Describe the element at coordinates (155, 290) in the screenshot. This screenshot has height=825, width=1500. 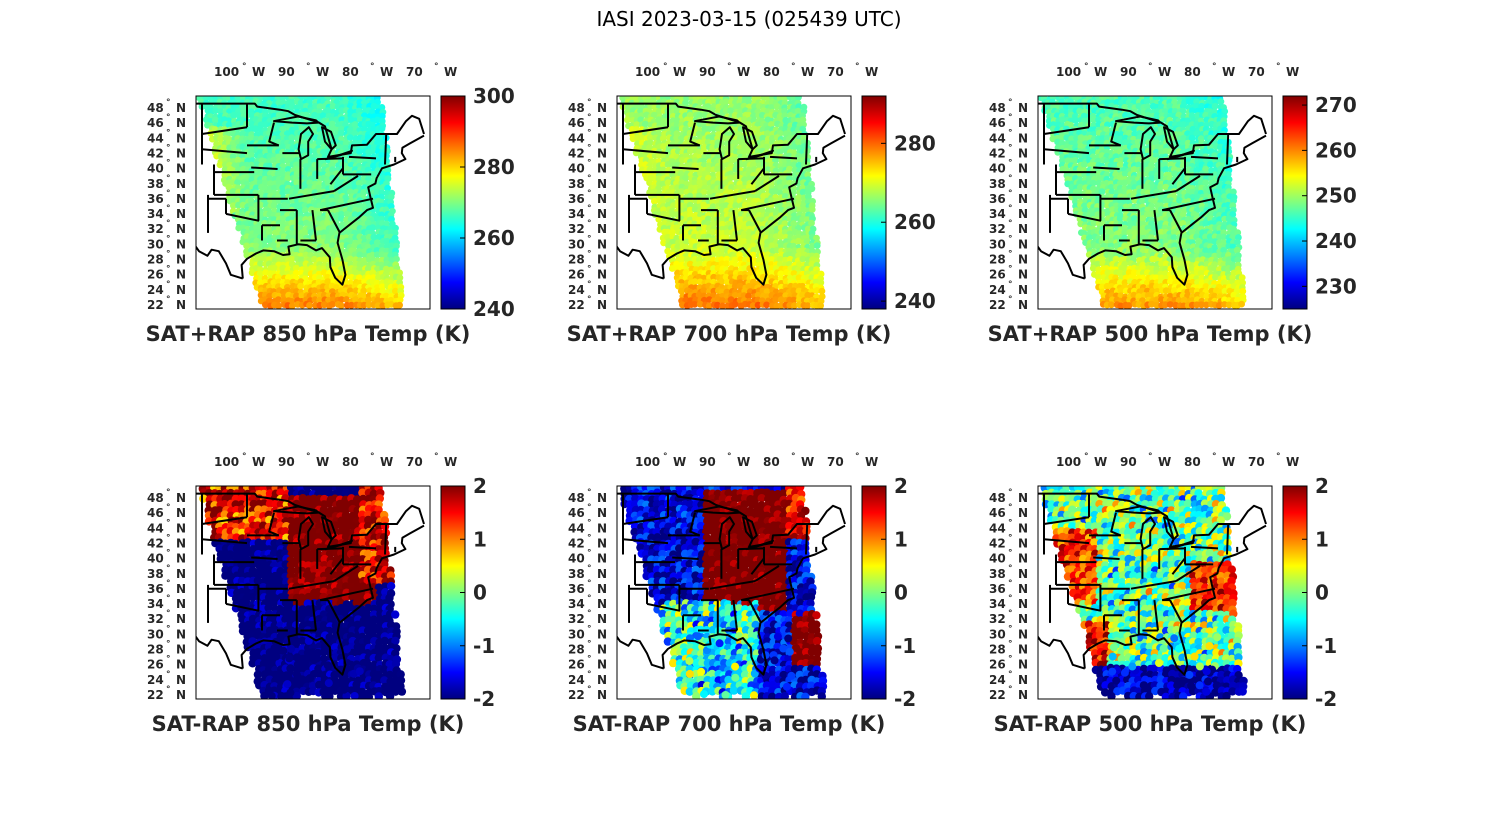
I see `lat-label: 24` at that location.